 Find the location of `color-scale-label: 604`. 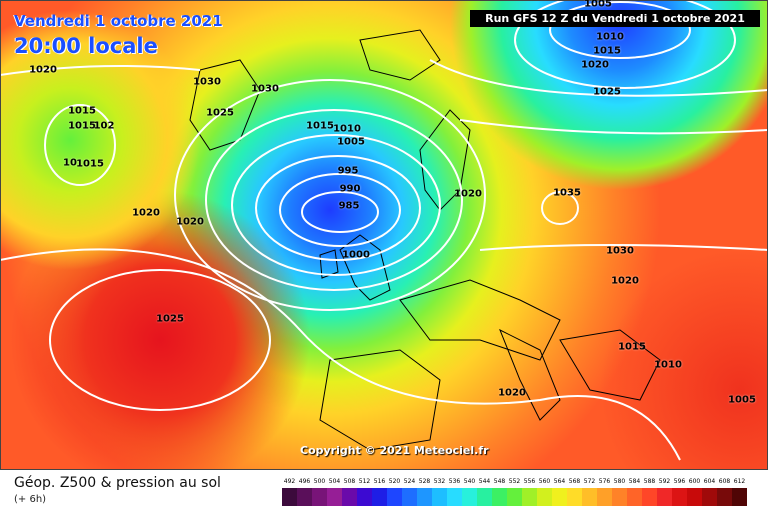

color-scale-label: 604 is located at coordinates (709, 481).